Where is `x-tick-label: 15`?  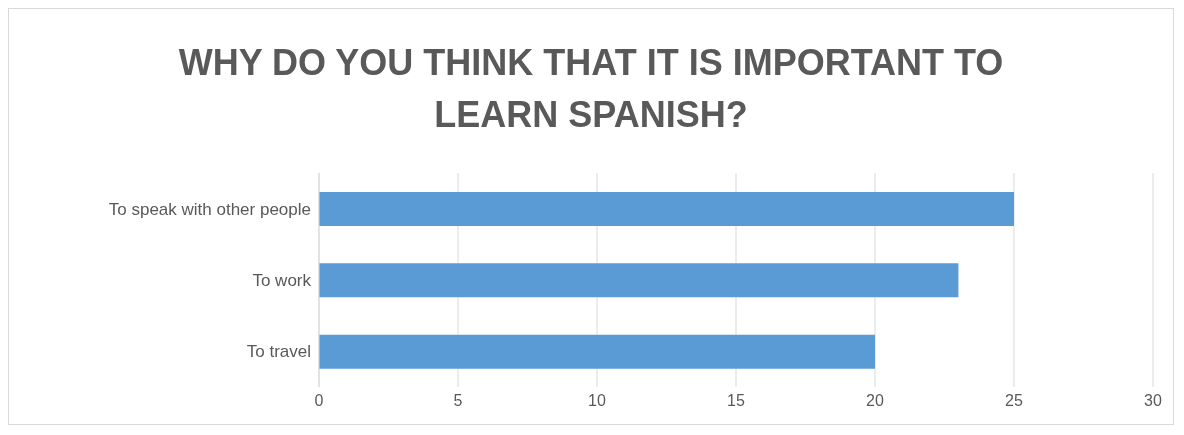 x-tick-label: 15 is located at coordinates (736, 401).